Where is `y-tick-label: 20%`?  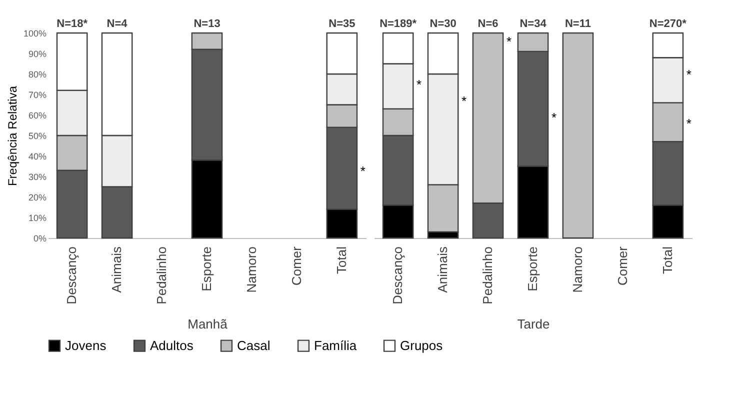
y-tick-label: 20% is located at coordinates (37, 197).